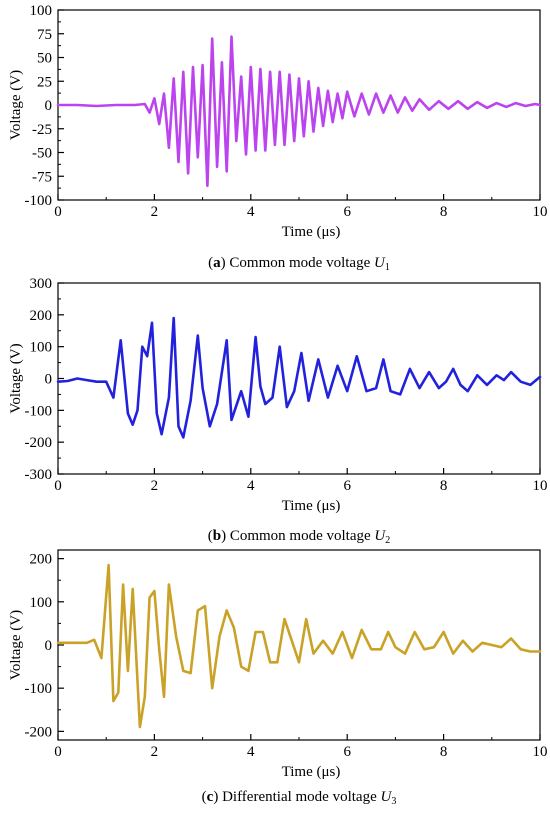 The width and height of the screenshot is (550, 814). I want to click on panel-caption: (b) Common mode voltage U2, so click(299, 537).